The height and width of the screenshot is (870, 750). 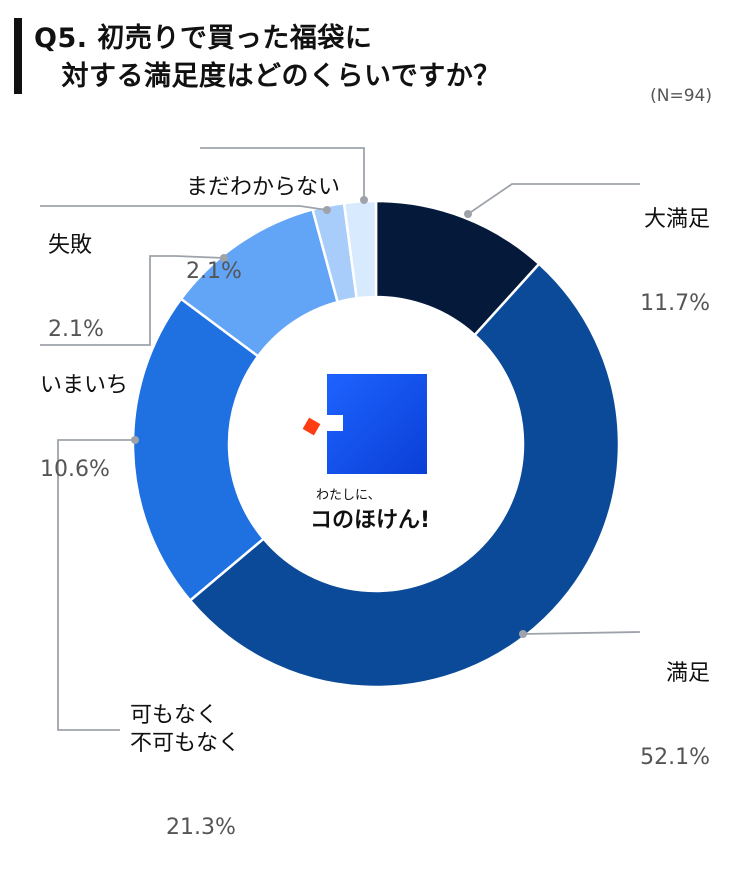 What do you see at coordinates (267, 57) in the screenshot?
I see `chart-title: Q5. 初売りで買った福袋に 対する満足度はどのくらいですか？` at bounding box center [267, 57].